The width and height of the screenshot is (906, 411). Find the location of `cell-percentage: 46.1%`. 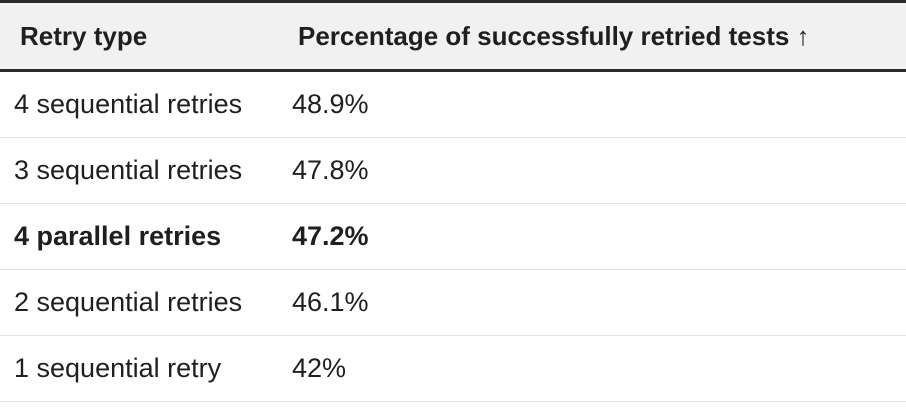

cell-percentage: 46.1% is located at coordinates (594, 302).